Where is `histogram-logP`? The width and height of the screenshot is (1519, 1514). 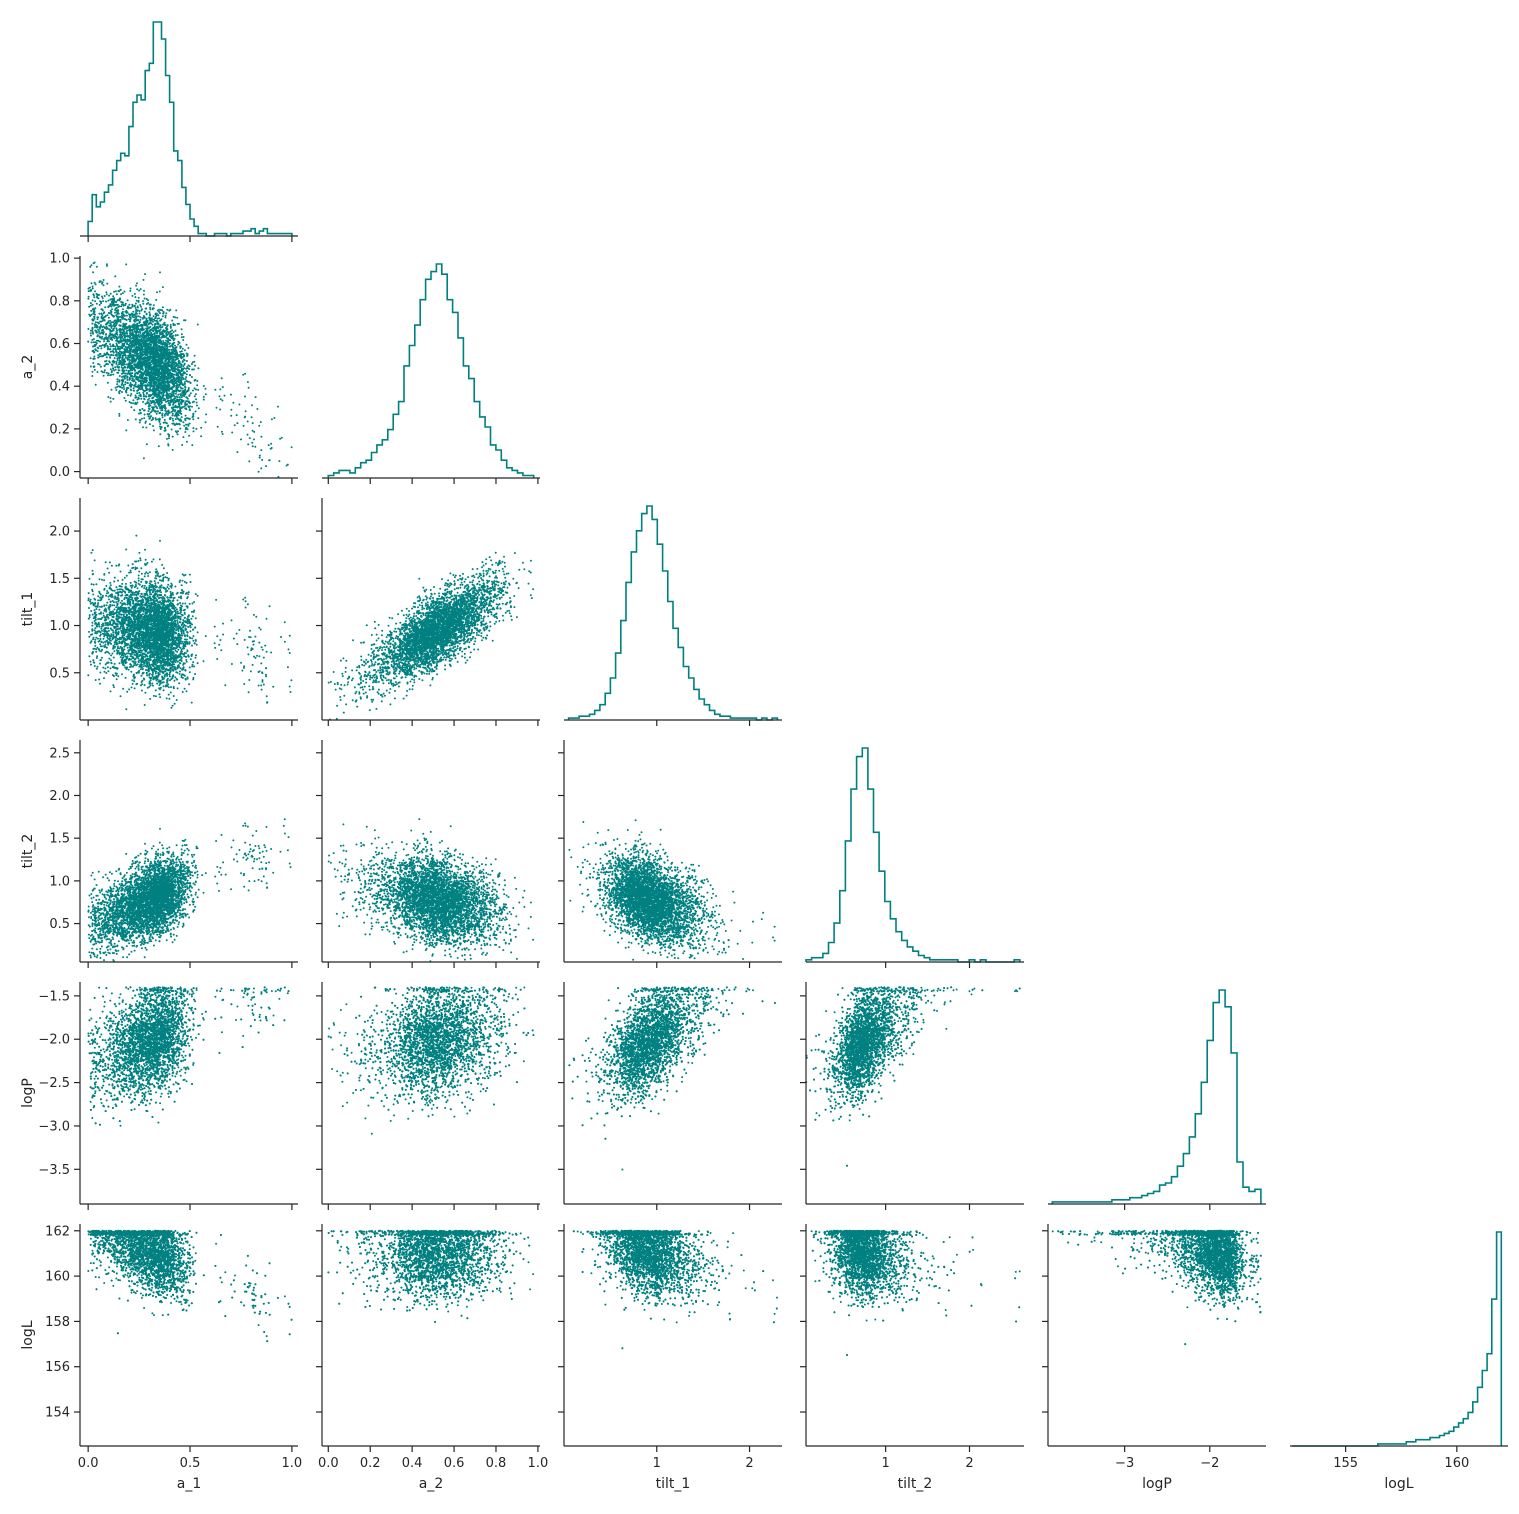 histogram-logP is located at coordinates (1156, 1097).